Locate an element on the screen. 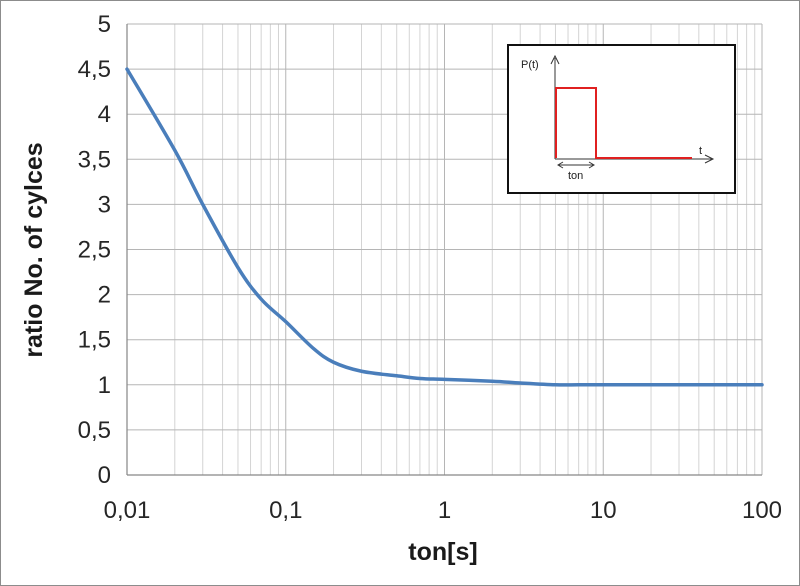 The width and height of the screenshot is (800, 586). inset-box is located at coordinates (621, 119).